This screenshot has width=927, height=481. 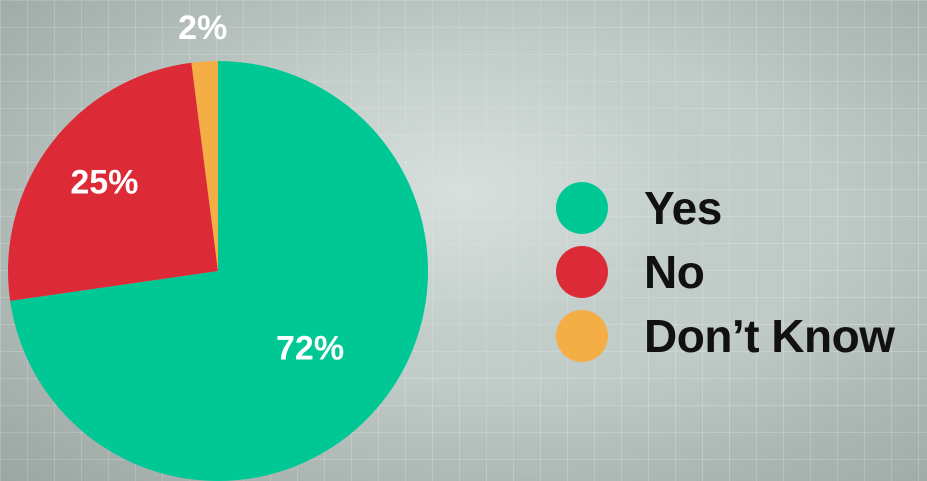 I want to click on legend-item-dont-know: Don’t Know, so click(x=738, y=336).